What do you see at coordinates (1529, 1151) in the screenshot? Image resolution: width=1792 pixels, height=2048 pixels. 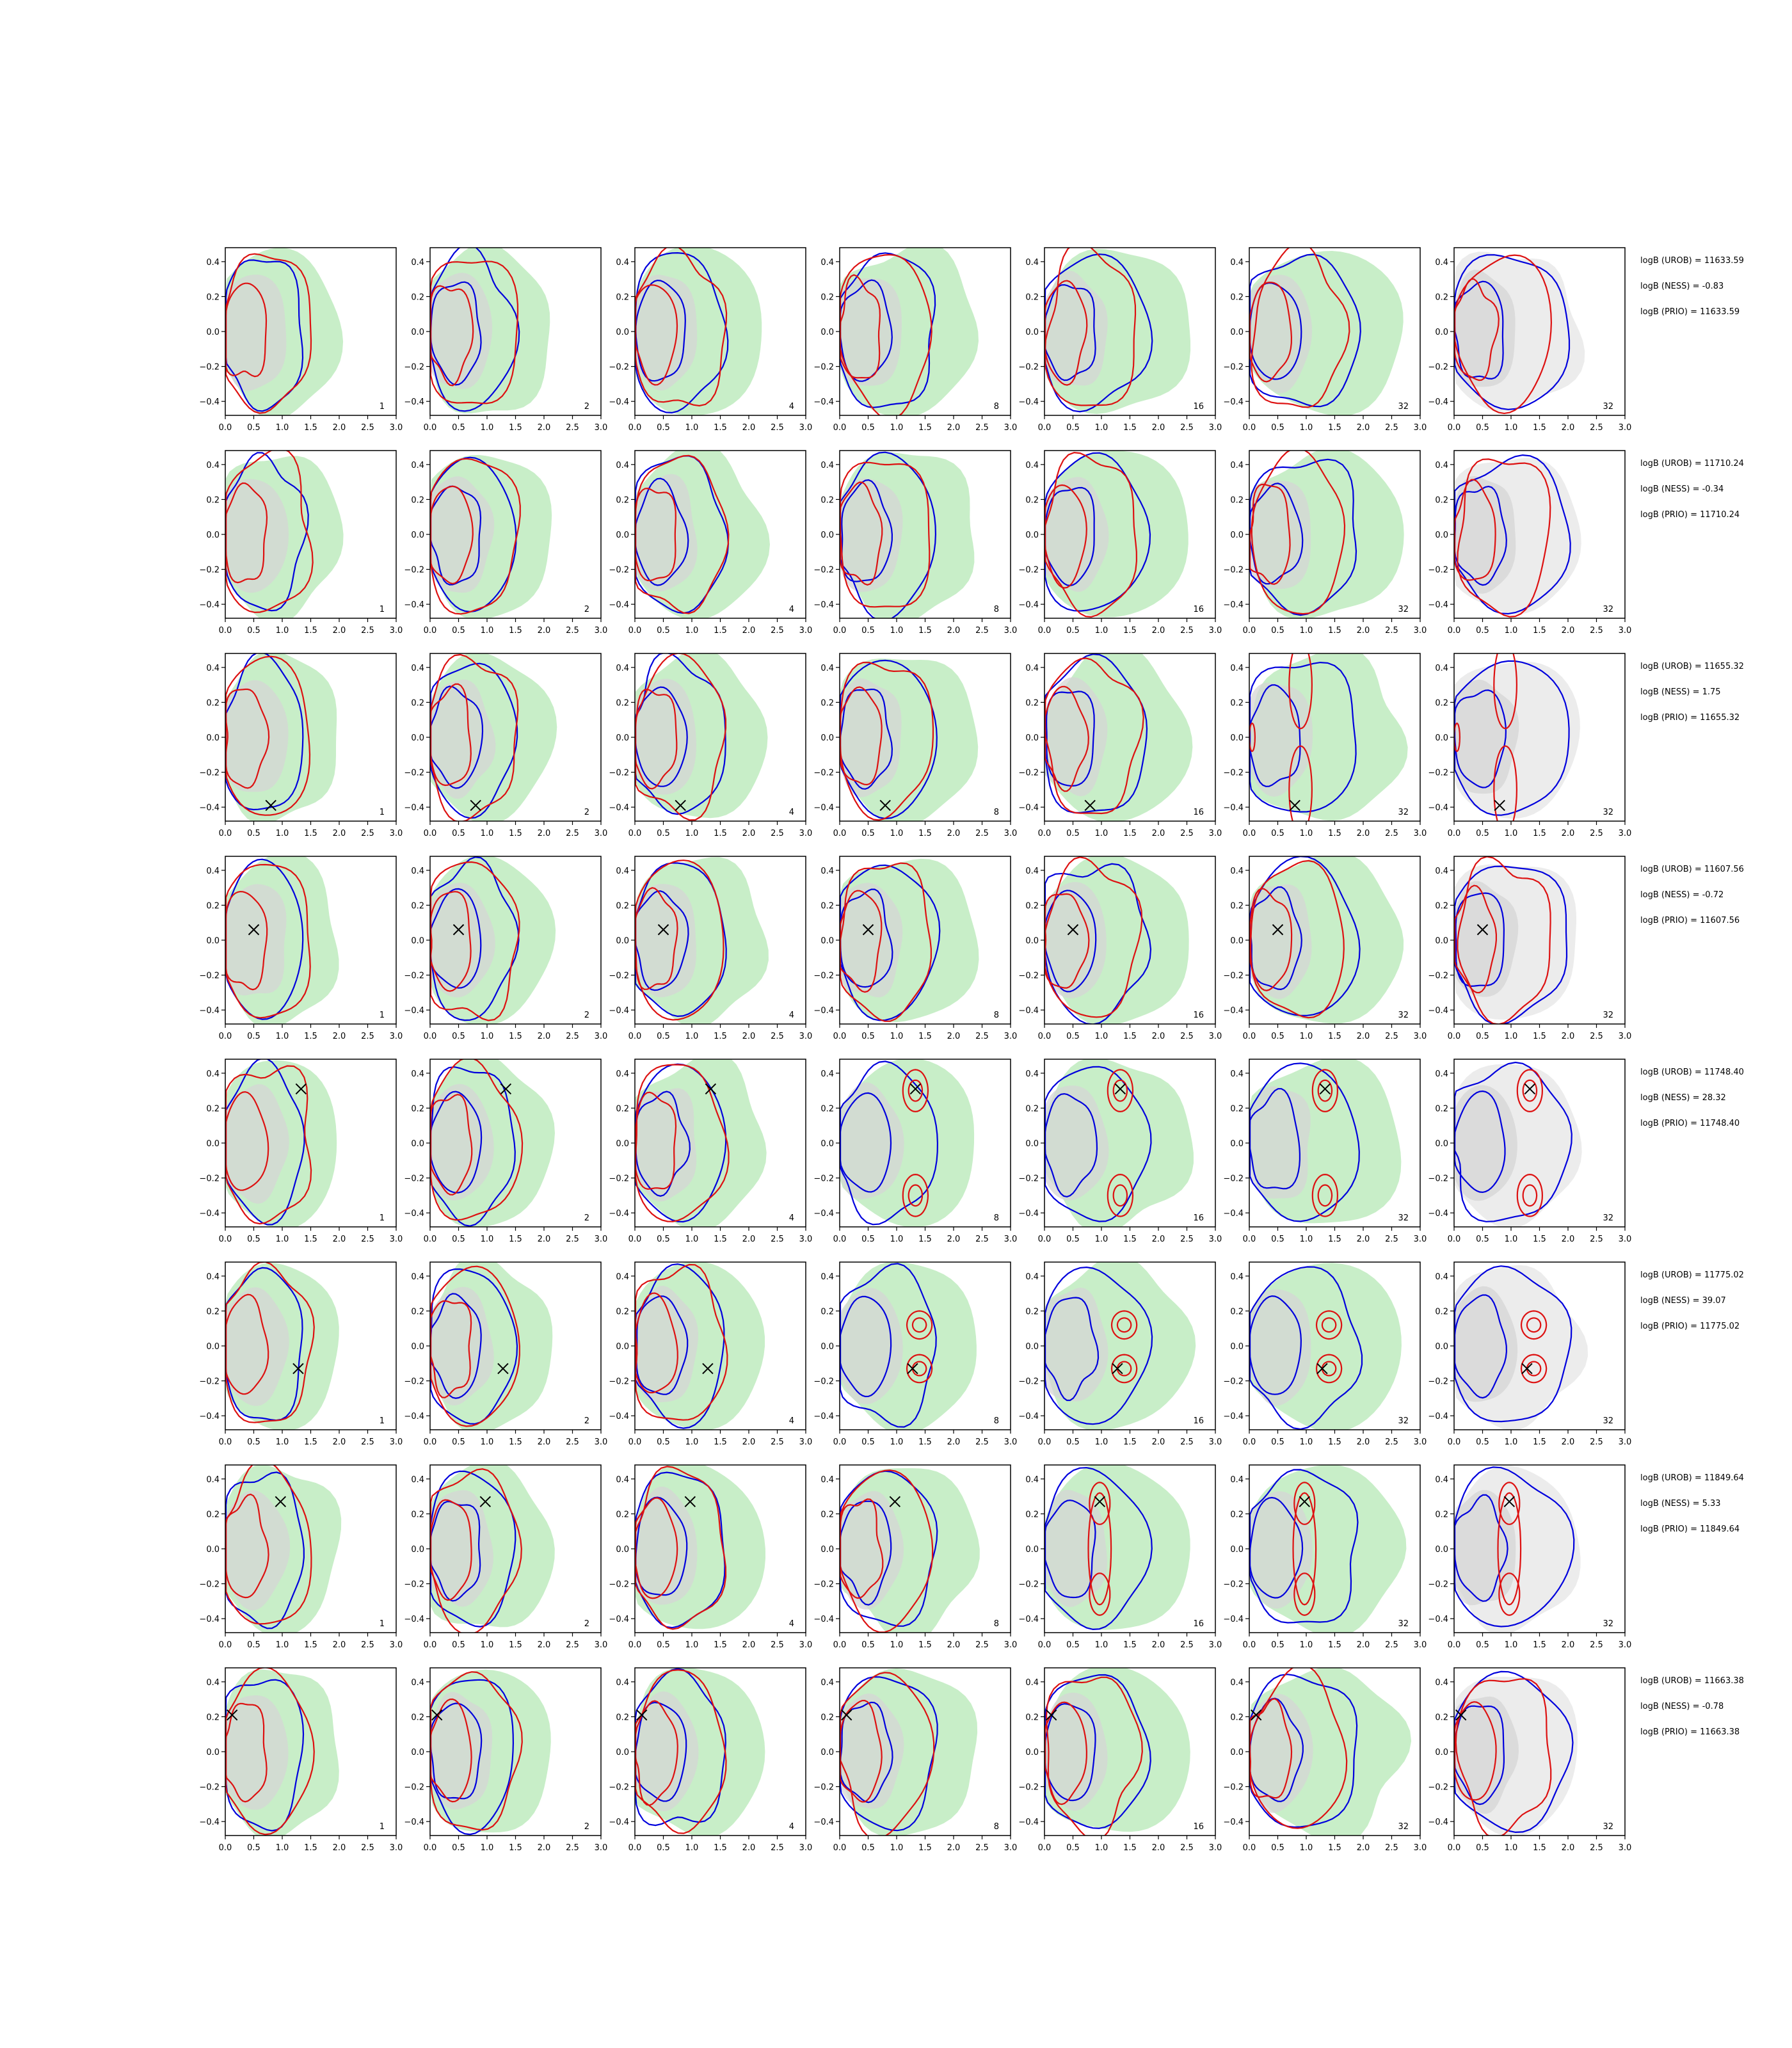 I see `contour-panel: 0.0 0.5 1.0 1.5 2.0 2.5 3.0 0.4 0.2 0.0 −0.2 −0.4 32` at bounding box center [1529, 1151].